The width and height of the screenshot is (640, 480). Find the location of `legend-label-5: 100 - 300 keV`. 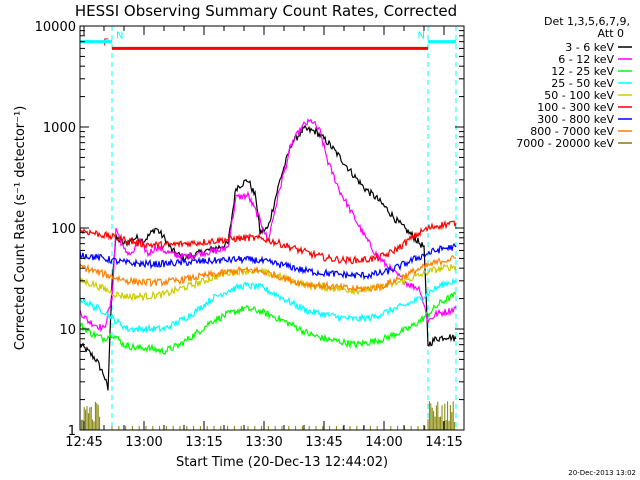

legend-label-5: 100 - 300 keV is located at coordinates (575, 107).